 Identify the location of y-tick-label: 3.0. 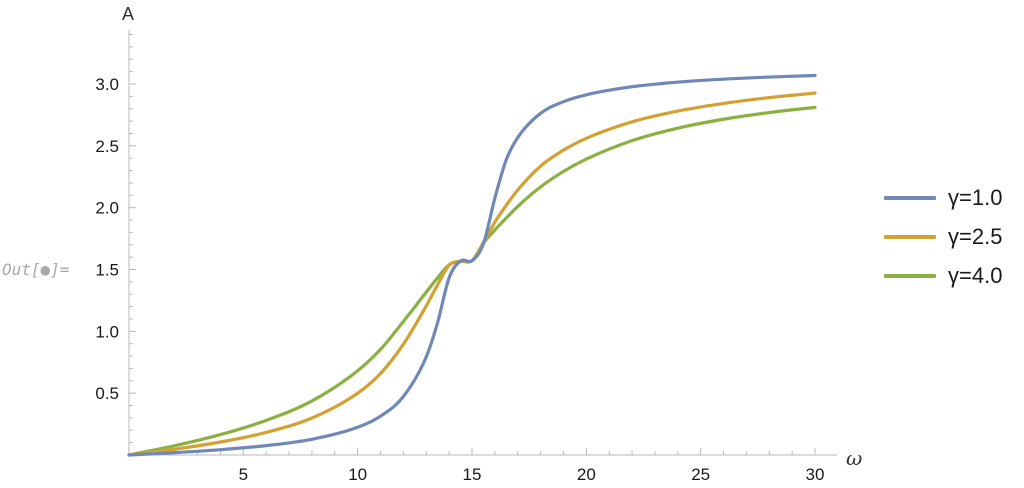
(107, 84).